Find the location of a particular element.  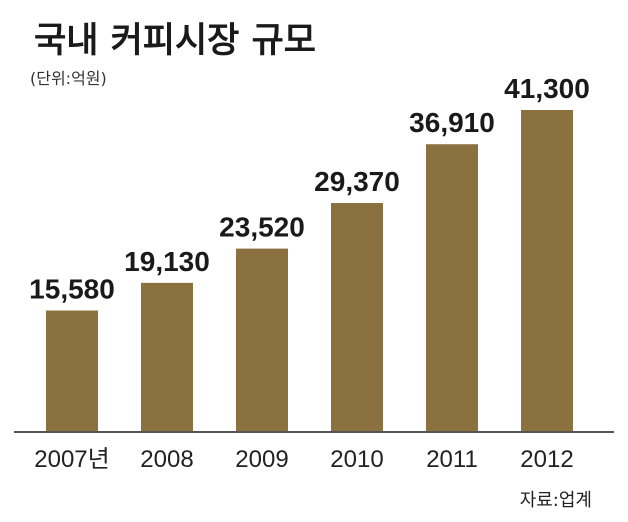

source-note: 자료:업계 is located at coordinates (556, 500).